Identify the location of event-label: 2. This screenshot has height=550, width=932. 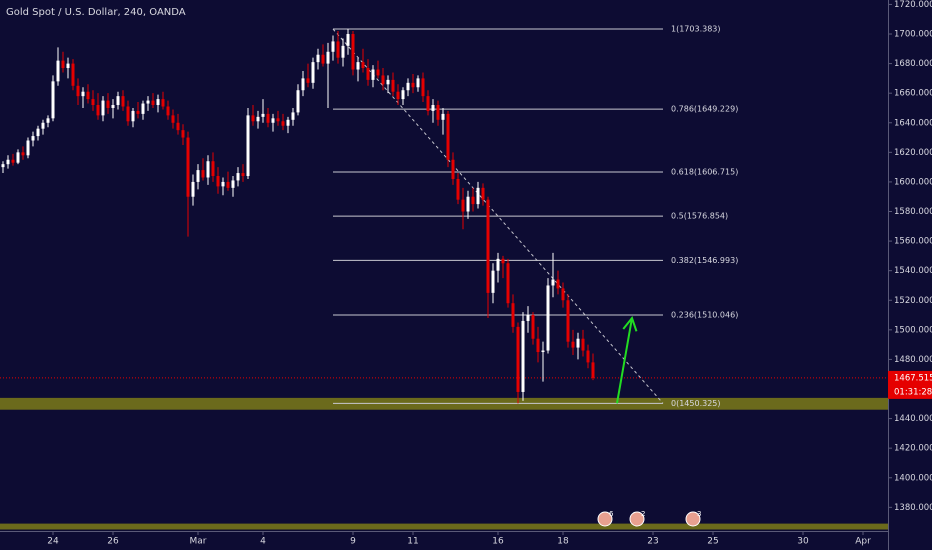
(643, 514).